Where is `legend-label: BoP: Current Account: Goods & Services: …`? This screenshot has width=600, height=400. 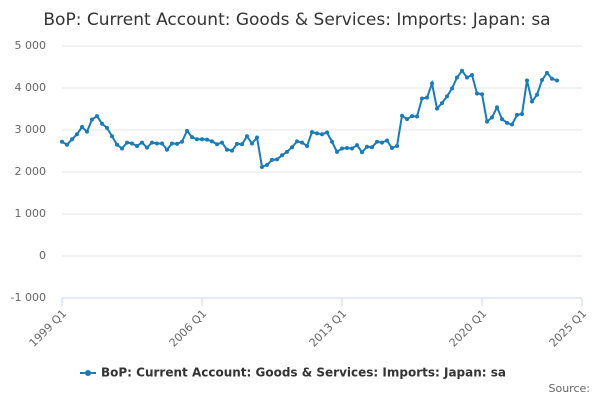
legend-label: BoP: Current Account: Goods & Services: … is located at coordinates (303, 373).